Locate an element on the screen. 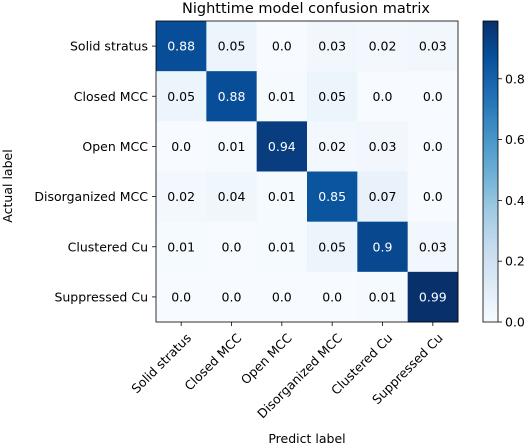  cell-value-label: 0.9 is located at coordinates (383, 246).